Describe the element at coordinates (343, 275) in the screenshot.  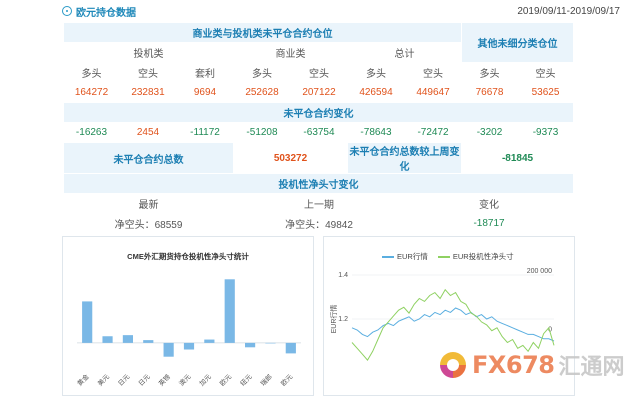
I see `left-tick-label: 1.4` at that location.